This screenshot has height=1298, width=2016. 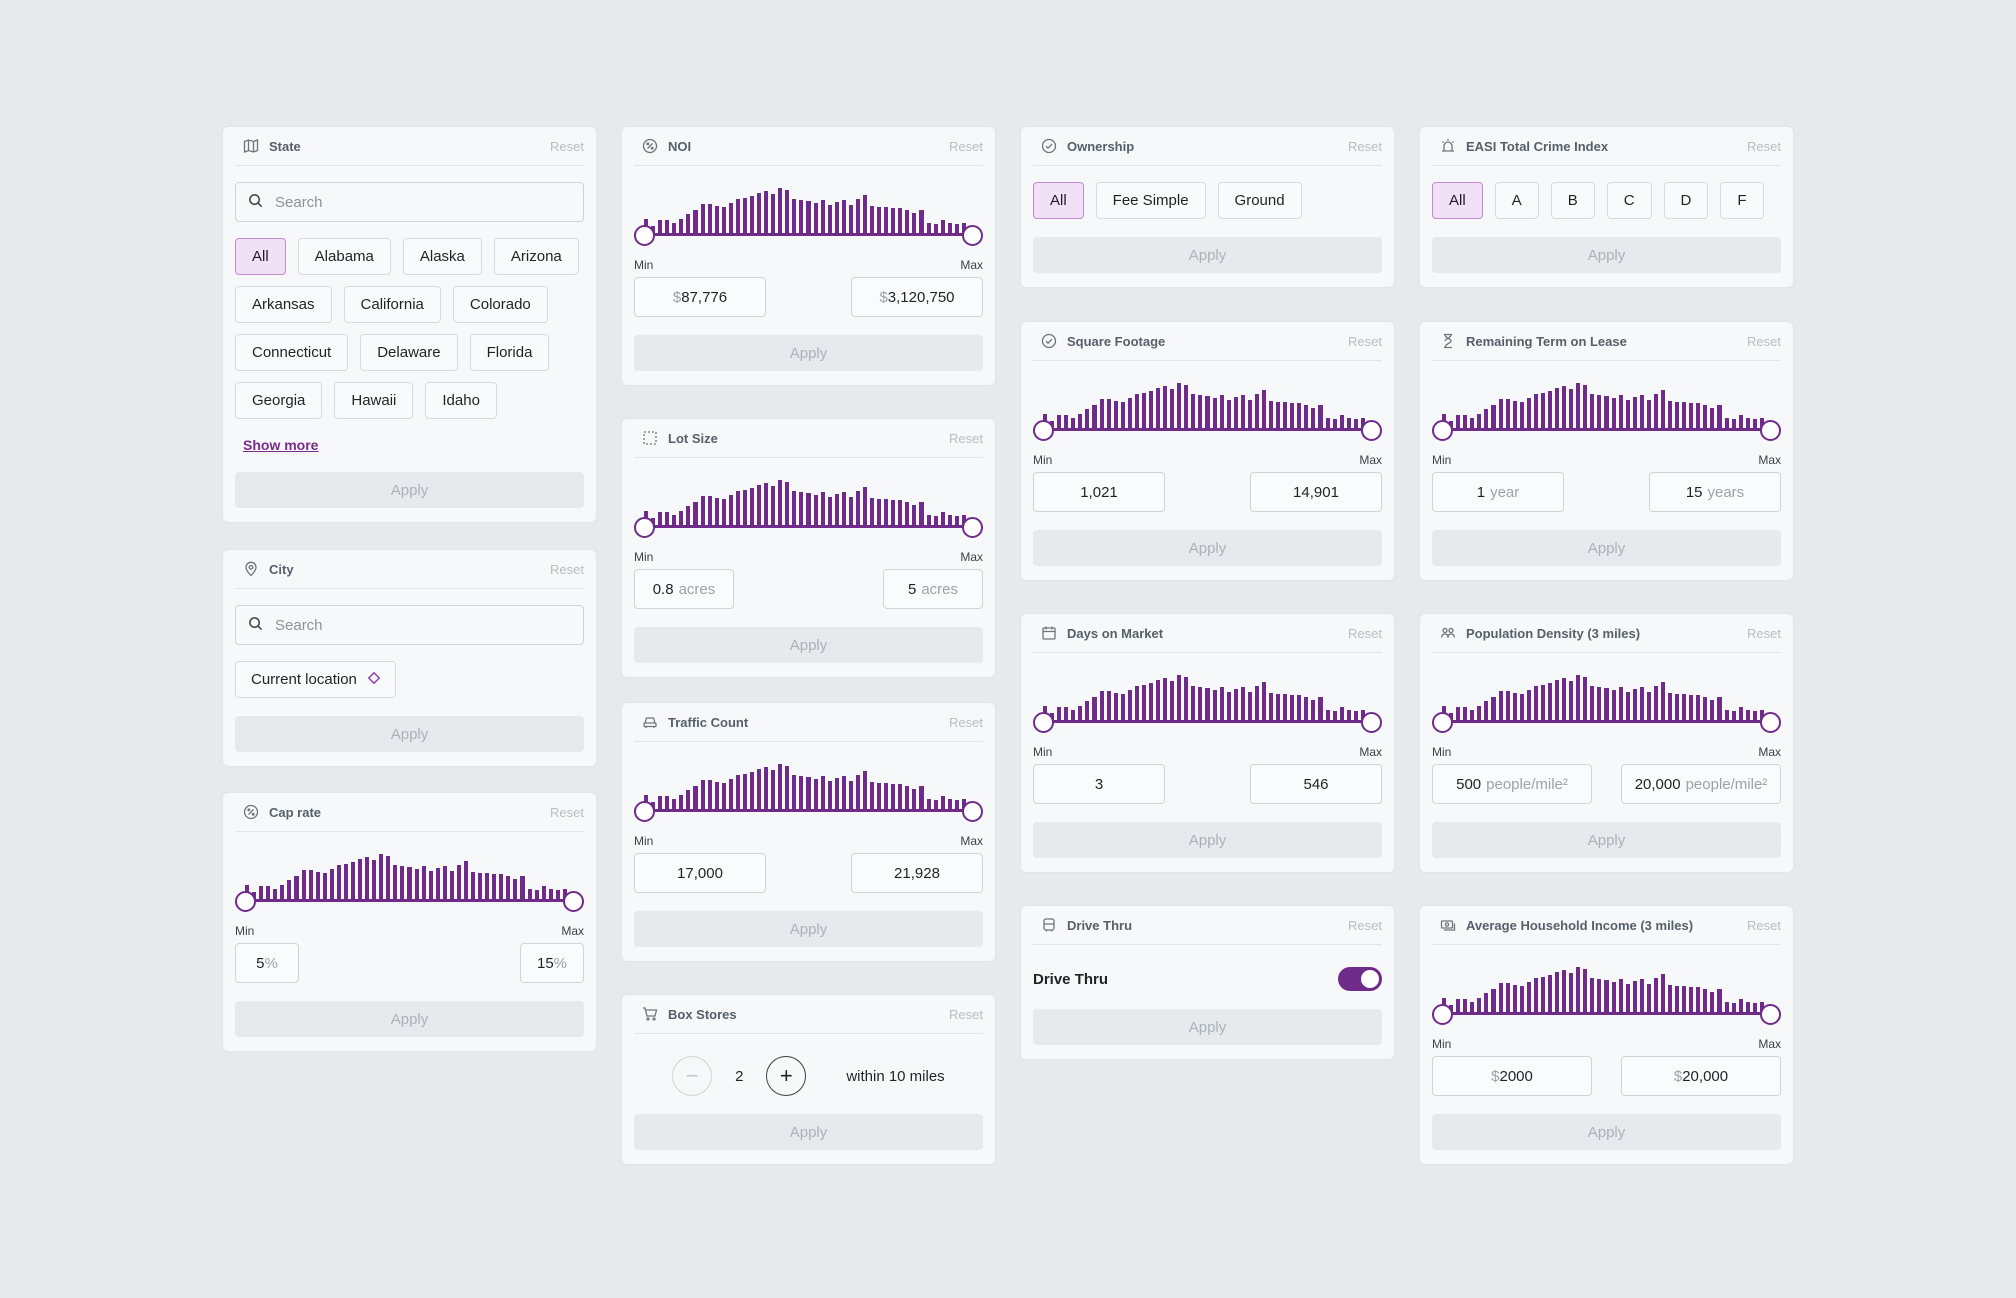 I want to click on chip-alaska: Alaska, so click(x=442, y=256).